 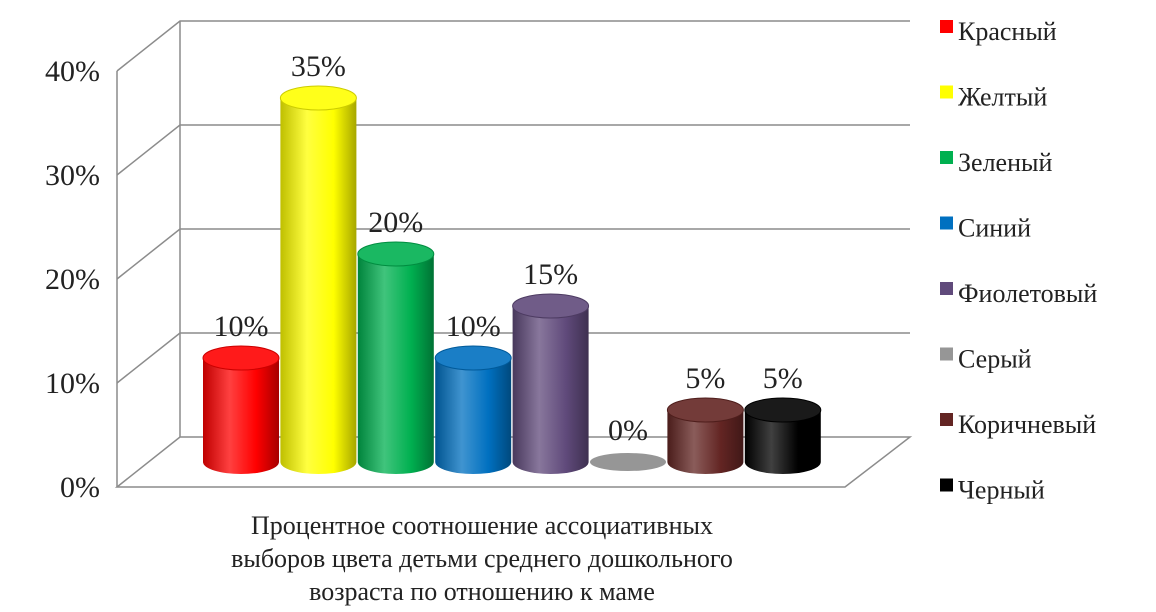 I want to click on data-label: 0%, so click(x=628, y=430).